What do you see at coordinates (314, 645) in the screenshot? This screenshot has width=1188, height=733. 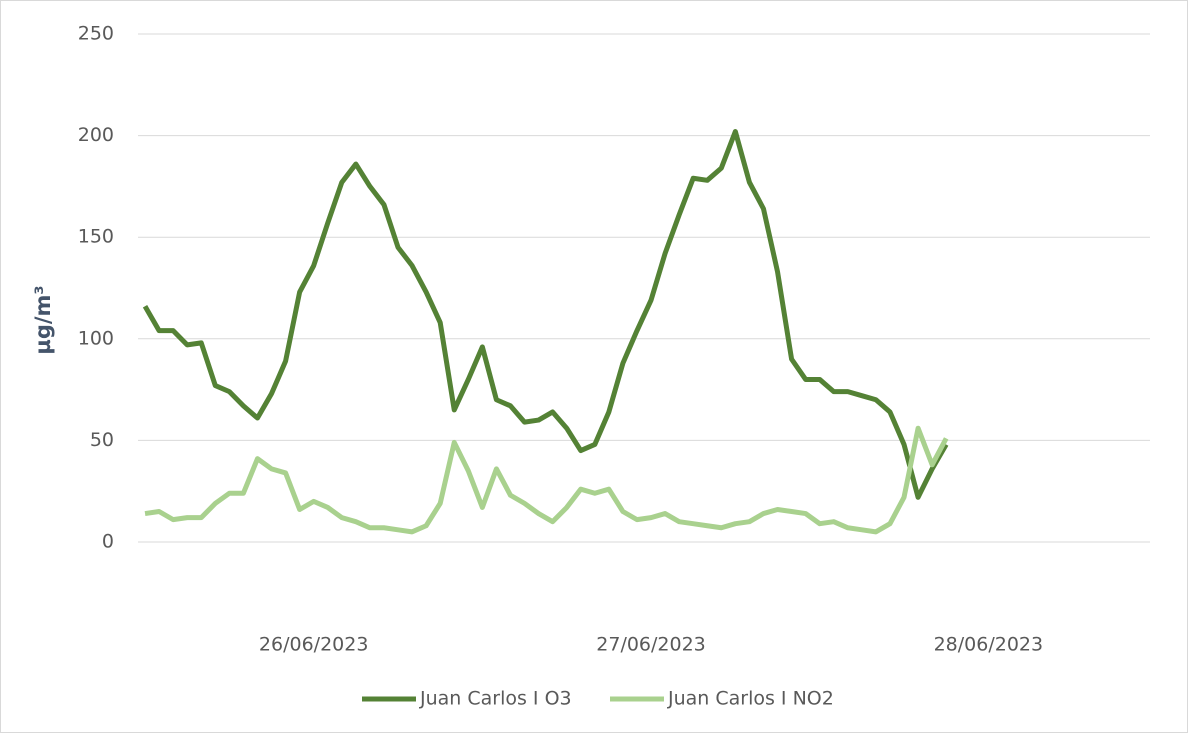 I see `x-tick-label: 26/06/2023` at bounding box center [314, 645].